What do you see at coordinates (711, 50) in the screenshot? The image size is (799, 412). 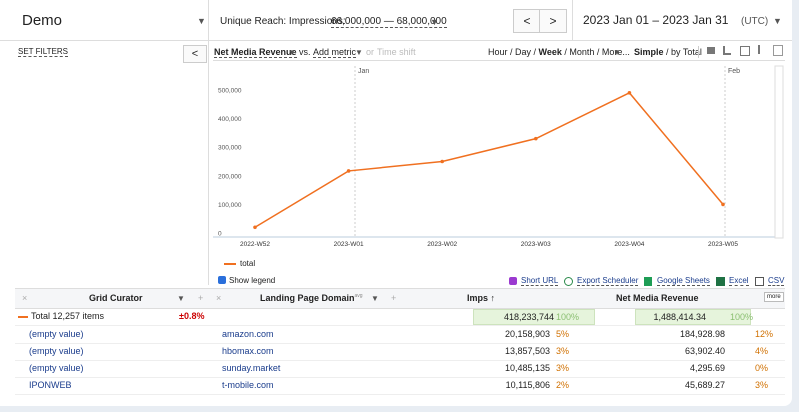 I see `comment-icon` at bounding box center [711, 50].